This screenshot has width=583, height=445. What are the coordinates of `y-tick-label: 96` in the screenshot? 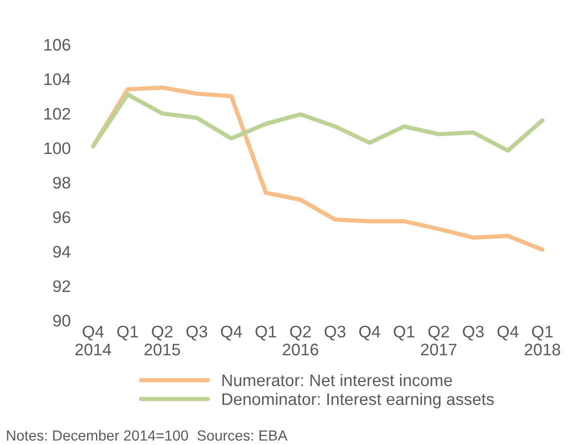 It's located at (61, 217).